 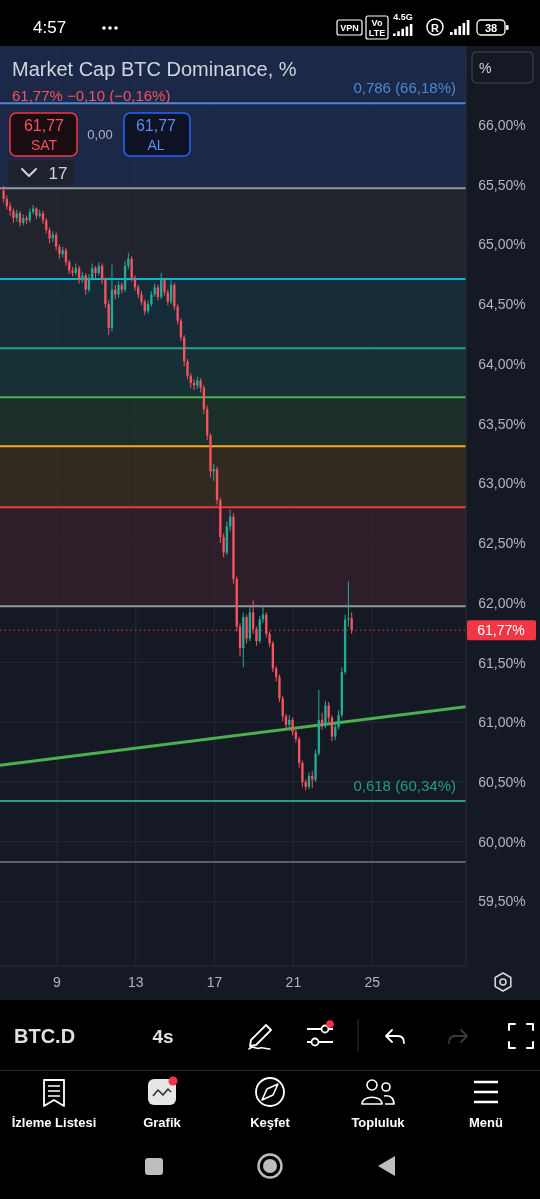 What do you see at coordinates (486, 1122) in the screenshot?
I see `text: Menü` at bounding box center [486, 1122].